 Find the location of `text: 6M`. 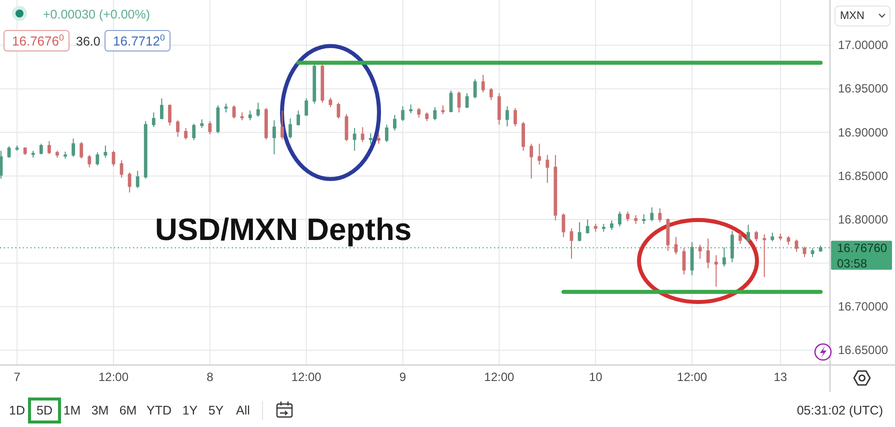

text: 6M is located at coordinates (128, 411).